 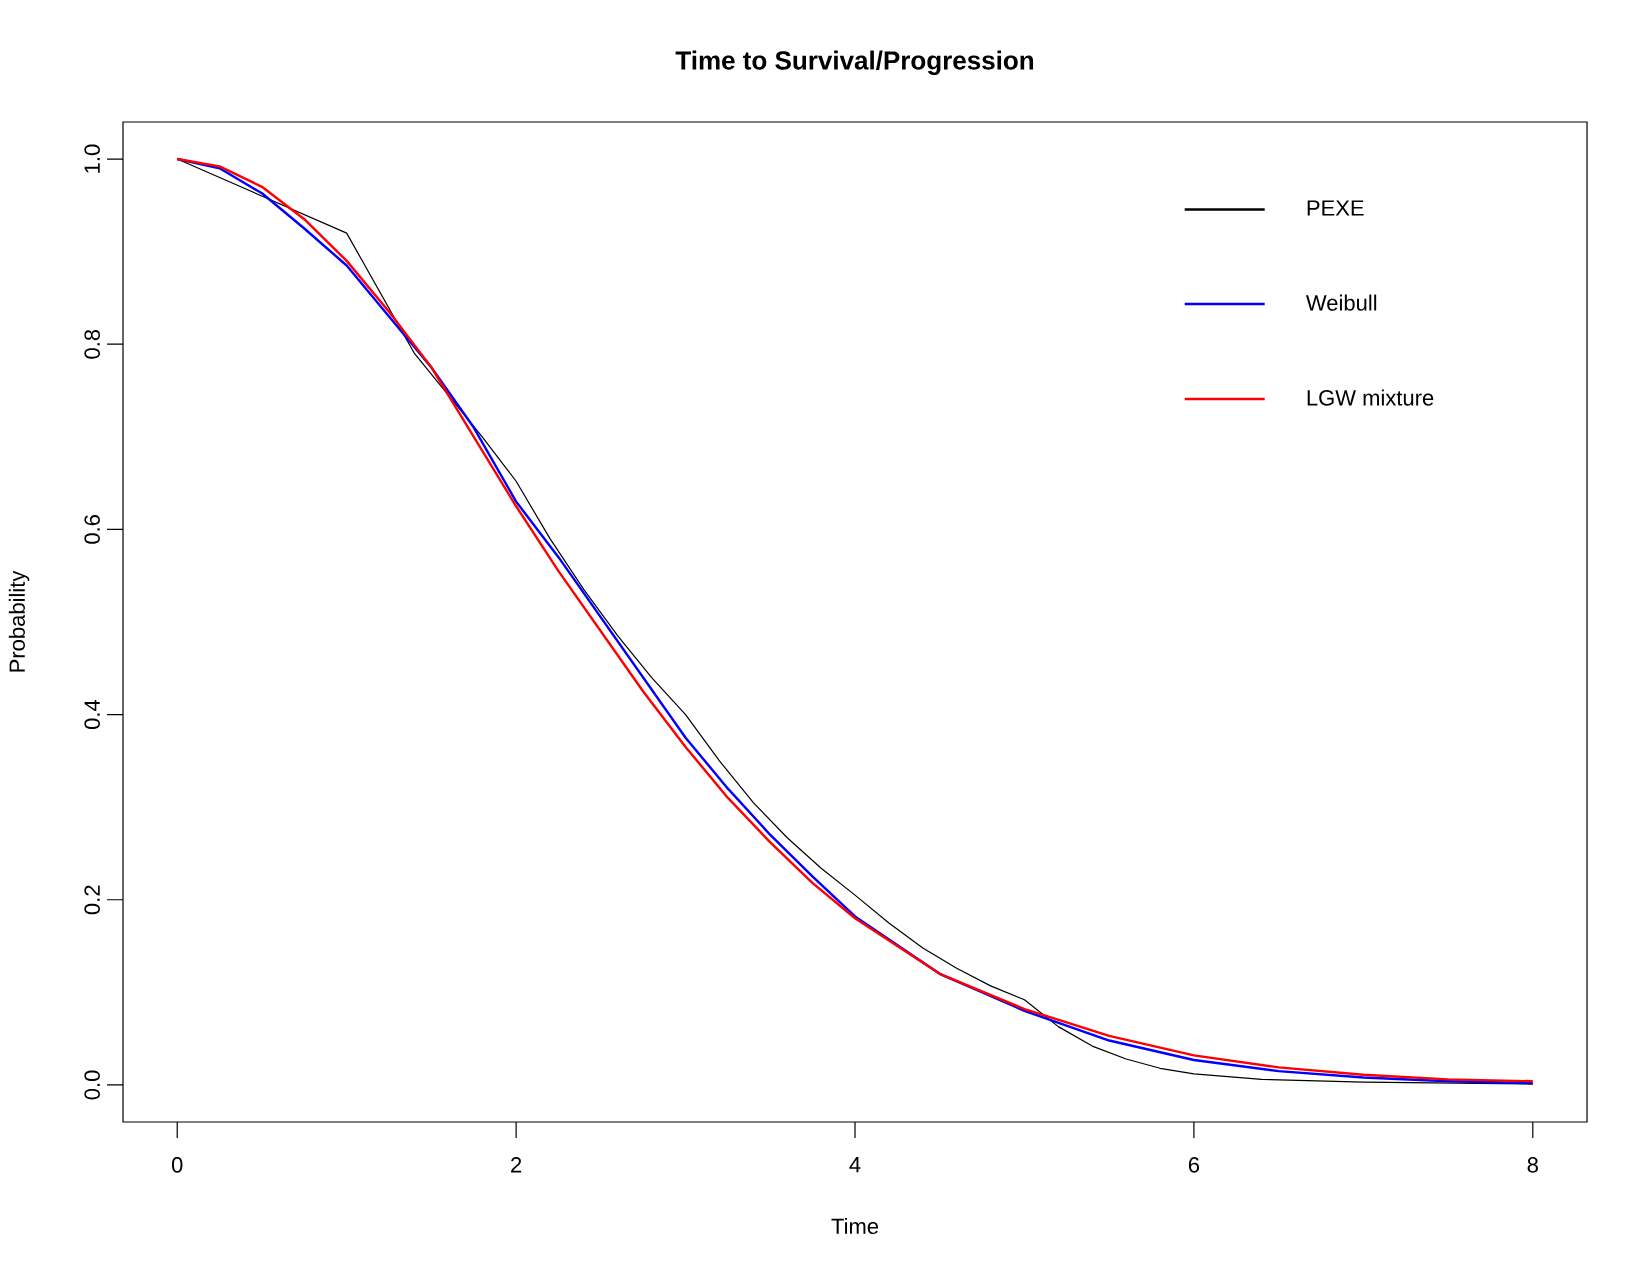 I want to click on y-tick-label: 0.6, so click(x=92, y=529).